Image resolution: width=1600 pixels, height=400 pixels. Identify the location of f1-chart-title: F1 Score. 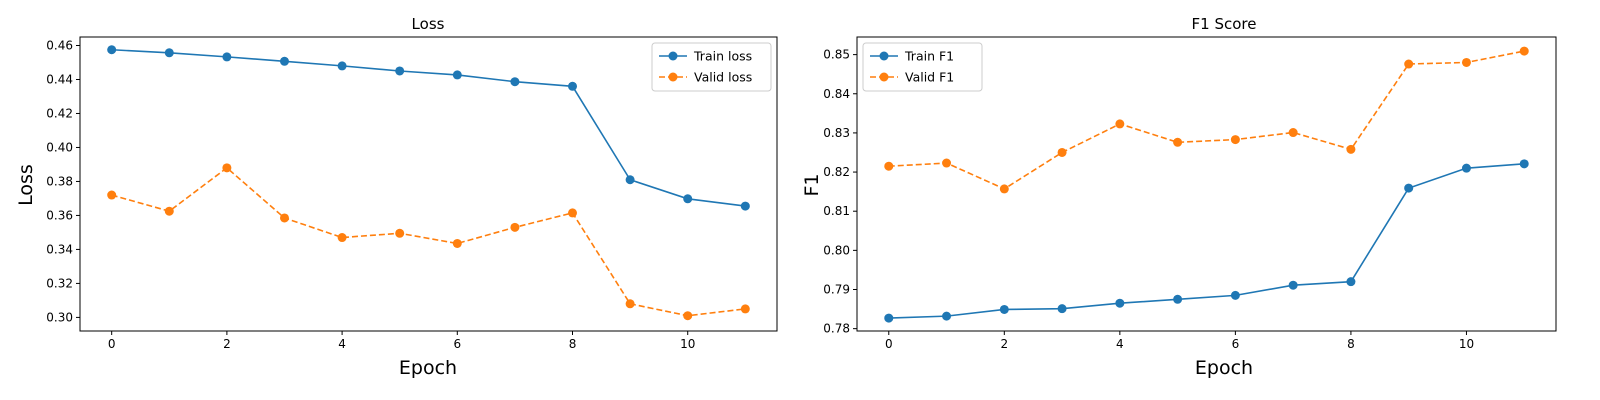
(1224, 24).